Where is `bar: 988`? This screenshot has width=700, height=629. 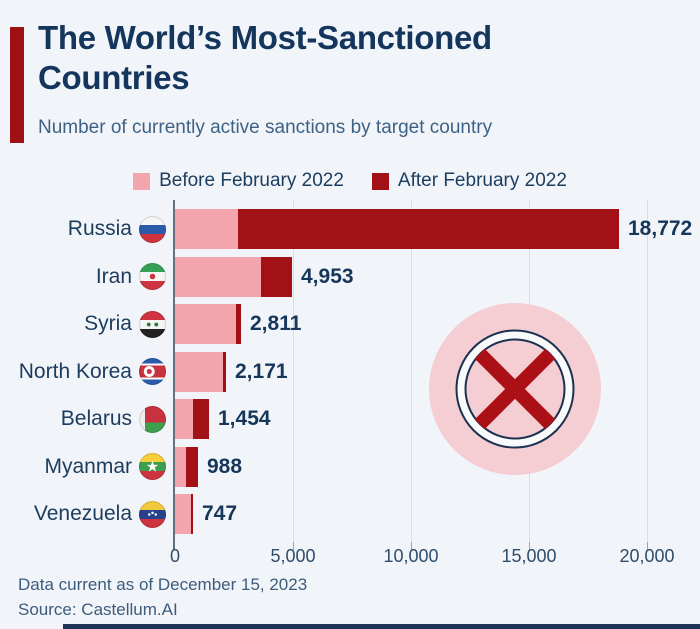 bar: 988 is located at coordinates (209, 466).